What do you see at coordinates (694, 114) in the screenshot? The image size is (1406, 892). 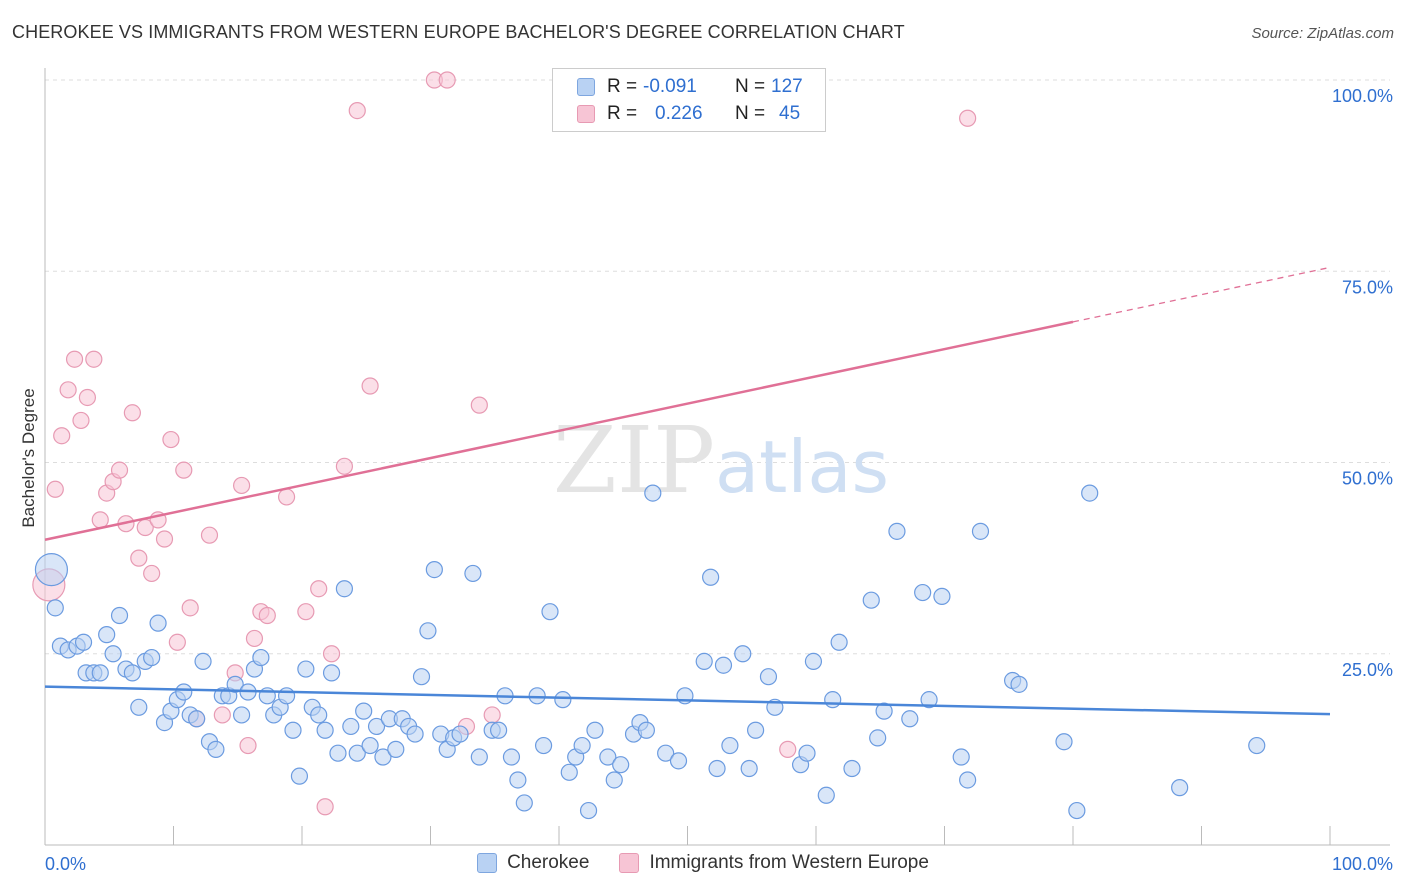 I see `legend-row-immigrants: R = 0.226 N = 45` at bounding box center [694, 114].